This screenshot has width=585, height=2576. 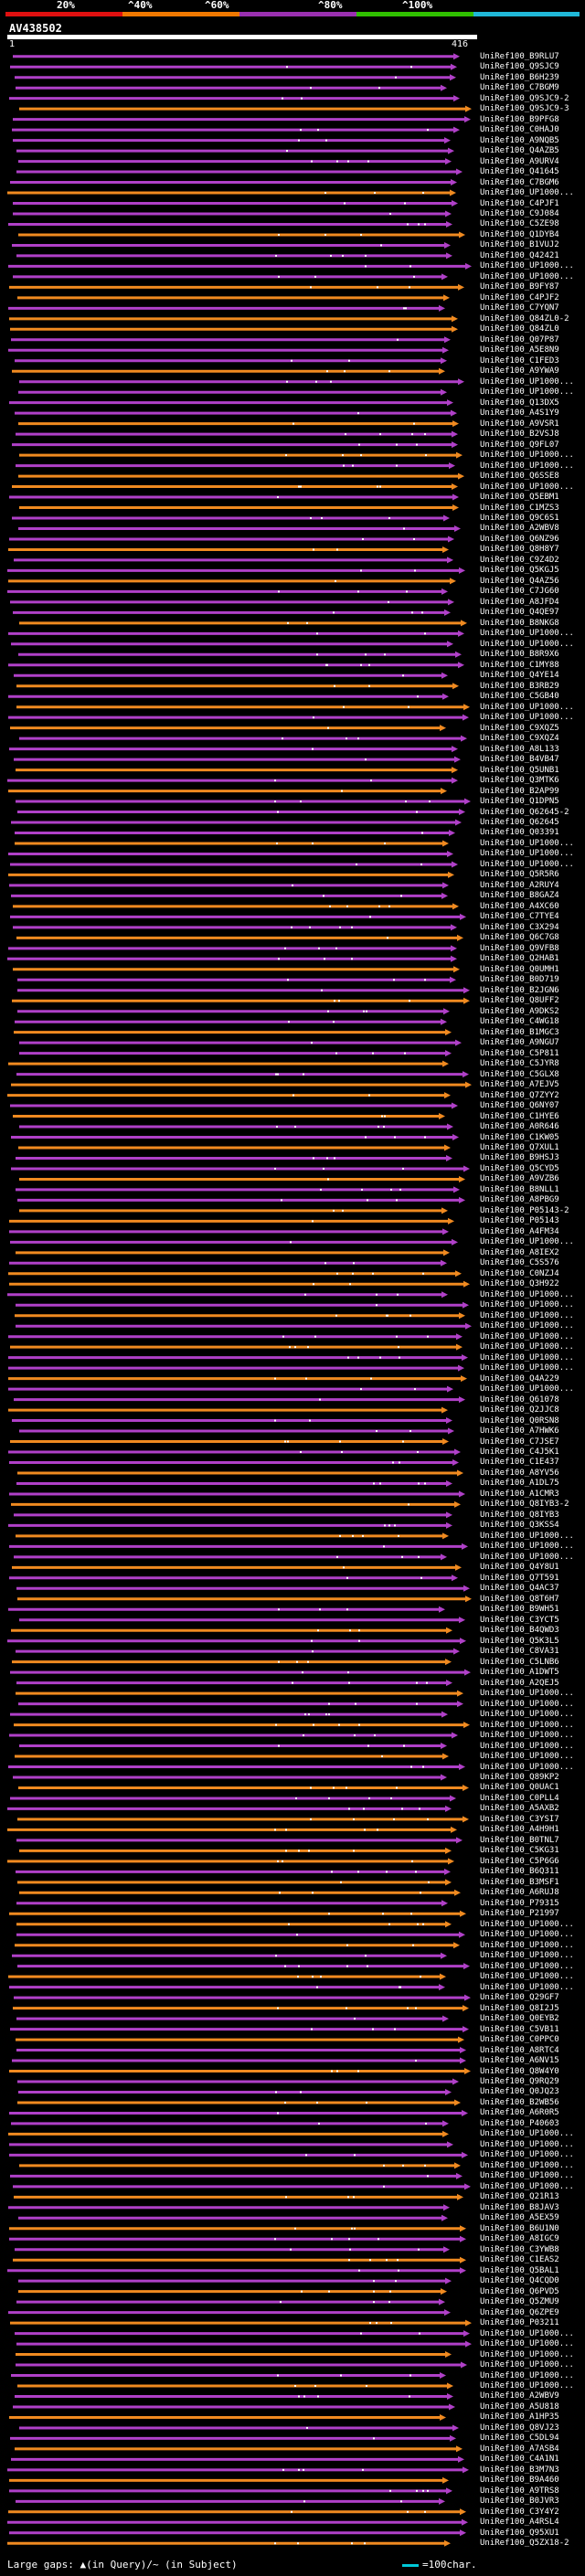 What do you see at coordinates (519, 2323) in the screenshot?
I see `hit-label-link: UniRef100_P03211` at bounding box center [519, 2323].